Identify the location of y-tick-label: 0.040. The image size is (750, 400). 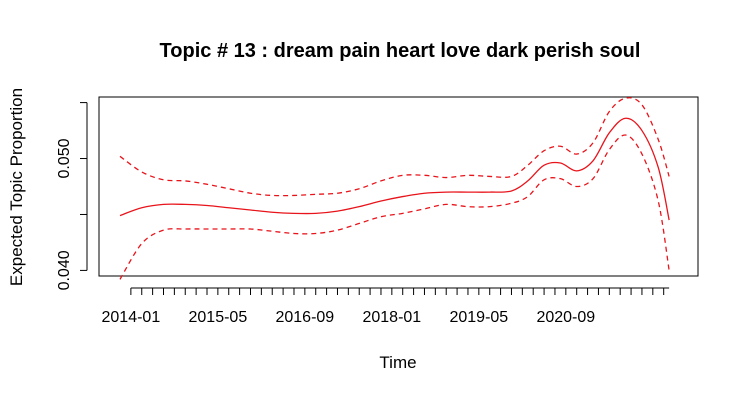
(64, 270).